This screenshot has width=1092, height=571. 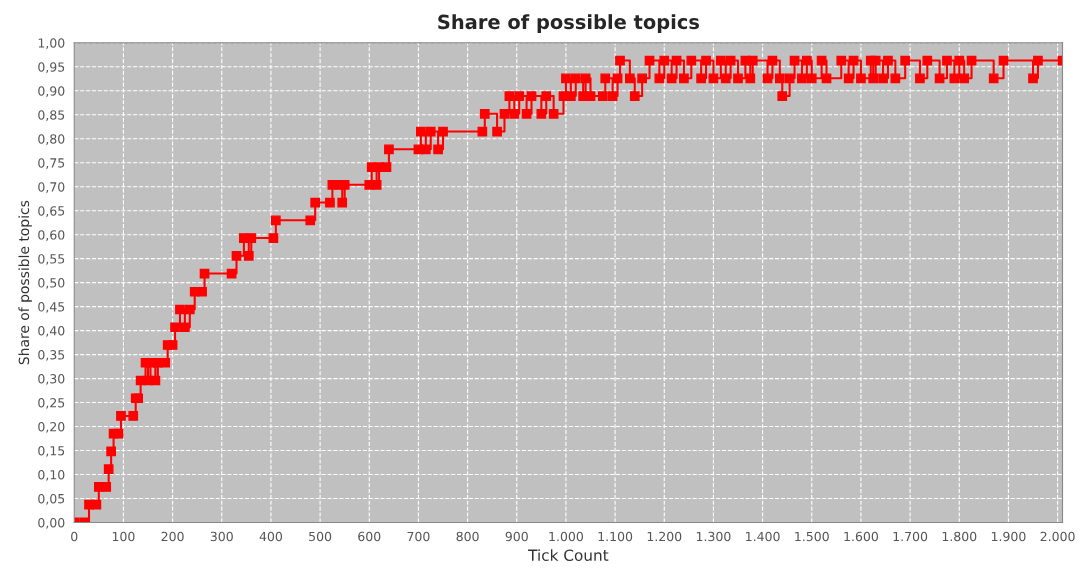 I want to click on y-tick-label: 0,15, so click(x=51, y=451).